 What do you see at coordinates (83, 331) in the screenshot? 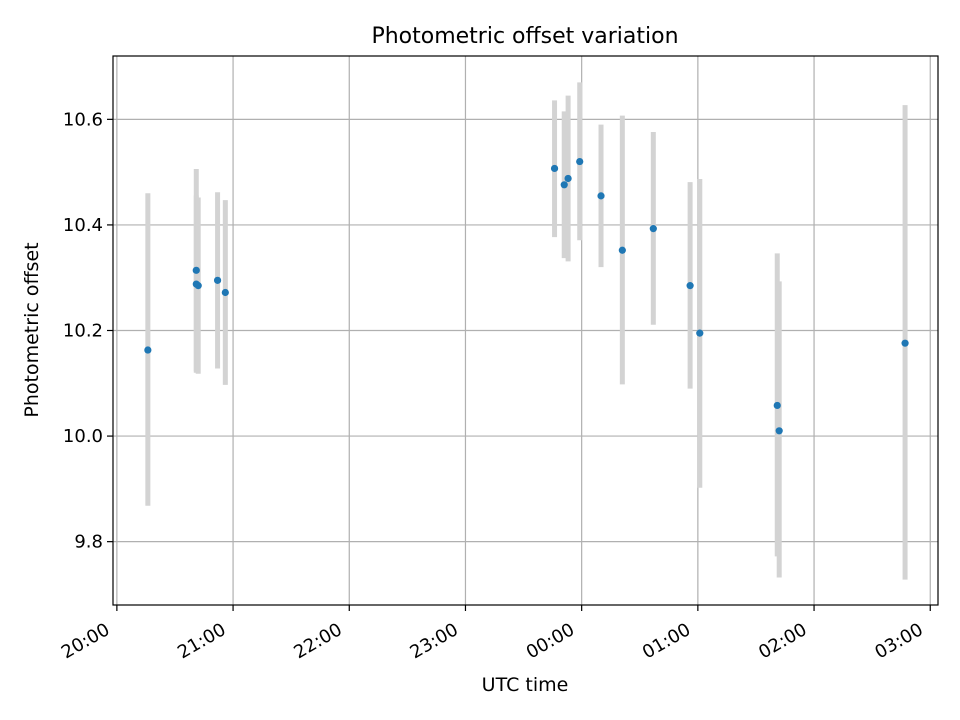
I see `y-tick-label: 10.2` at bounding box center [83, 331].